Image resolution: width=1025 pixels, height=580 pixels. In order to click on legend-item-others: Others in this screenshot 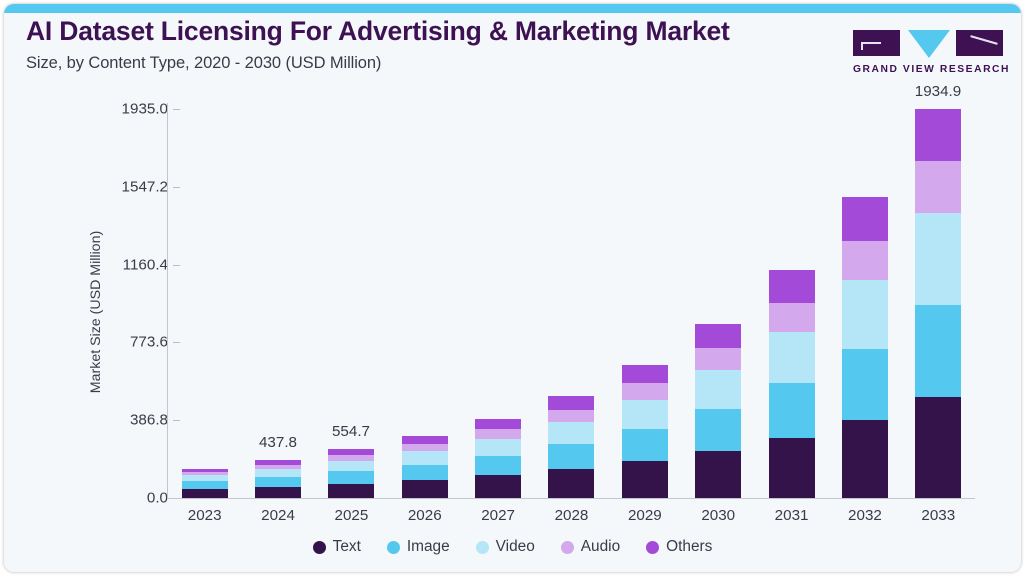, I will do `click(679, 547)`.